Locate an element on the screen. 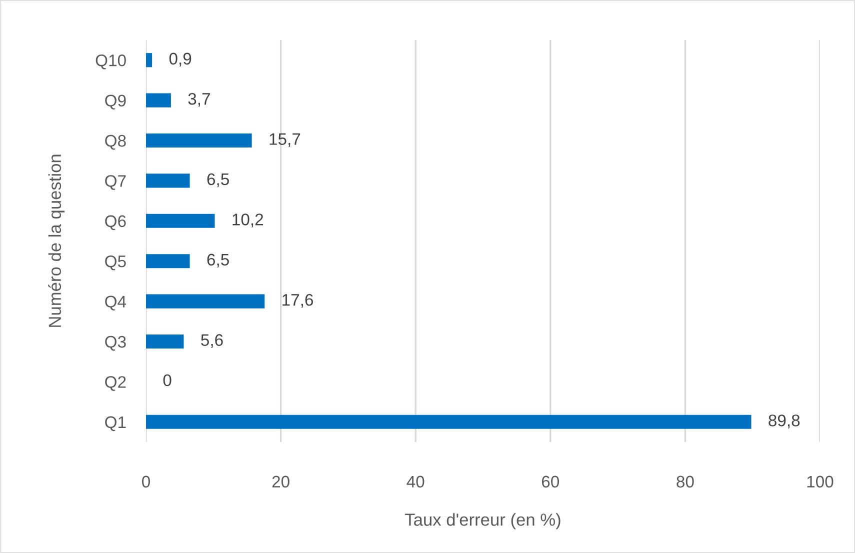 The height and width of the screenshot is (553, 855). x-tick-label: 40 is located at coordinates (415, 482).